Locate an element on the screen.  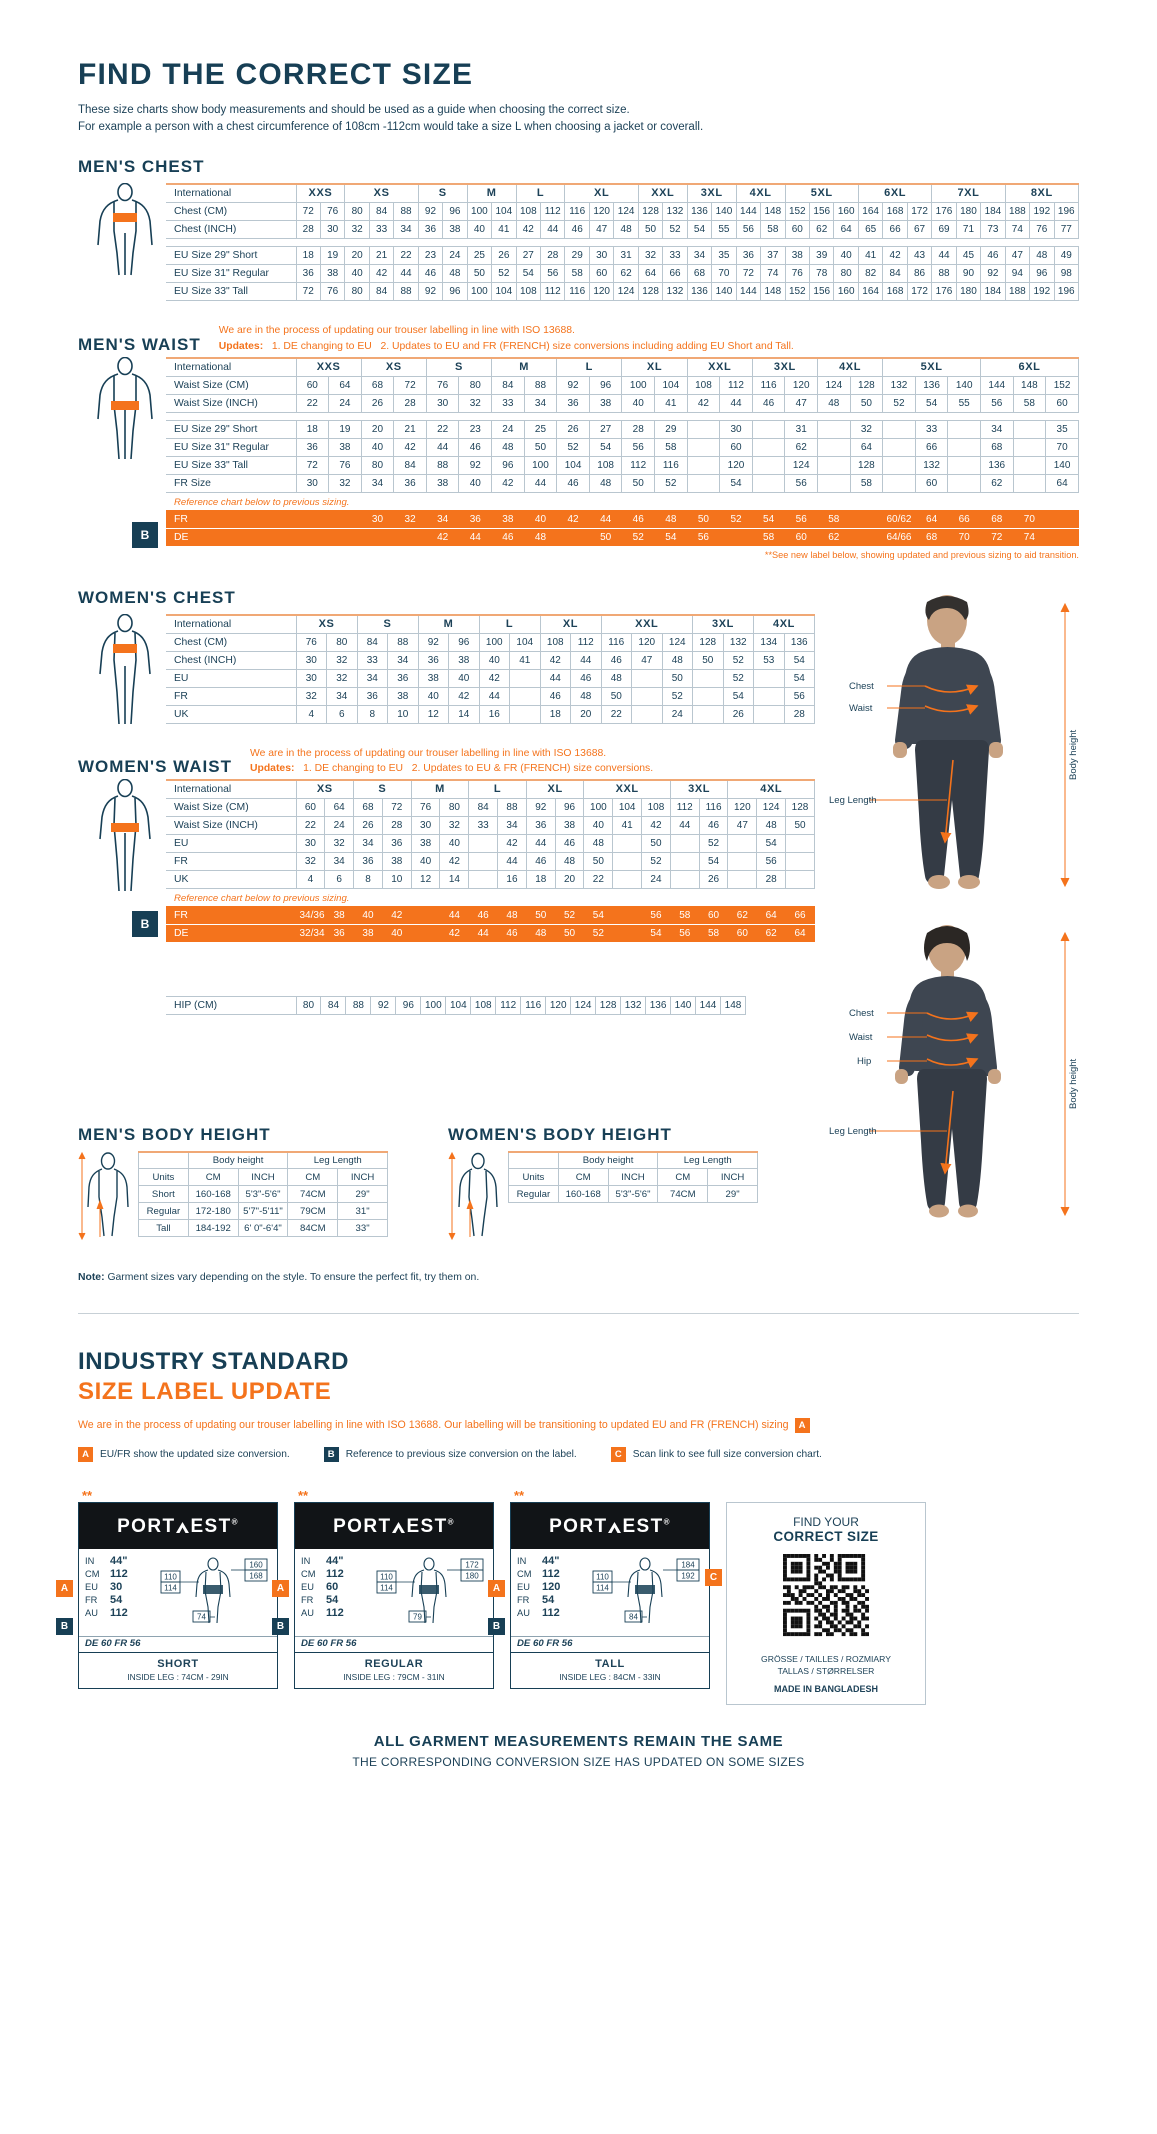
cell-value: 56 is located at coordinates (684, 933).